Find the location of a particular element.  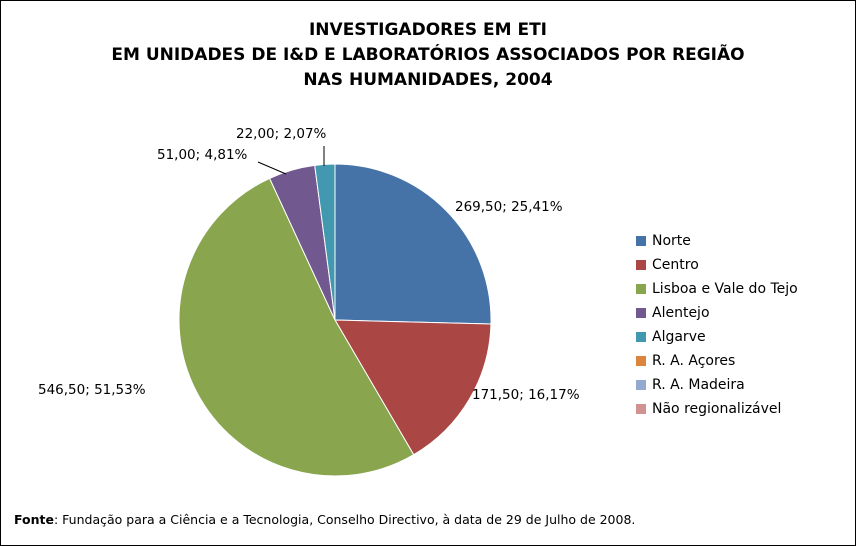

legend-swatch-algarve is located at coordinates (641, 337).